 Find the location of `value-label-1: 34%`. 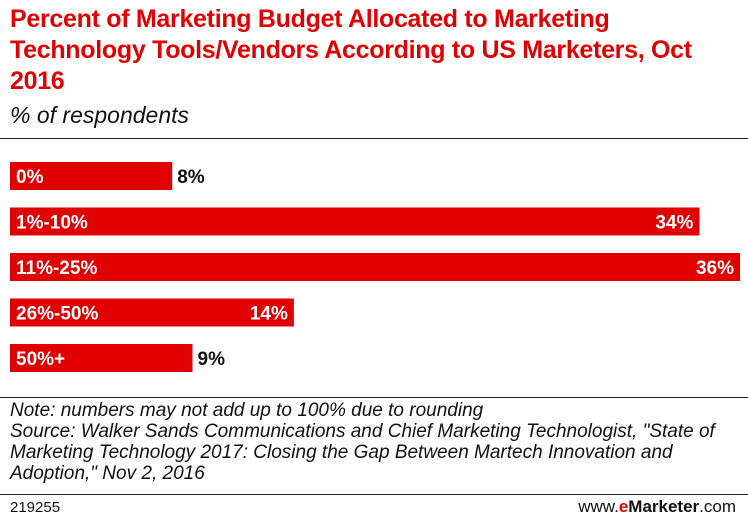

value-label-1: 34% is located at coordinates (674, 223).